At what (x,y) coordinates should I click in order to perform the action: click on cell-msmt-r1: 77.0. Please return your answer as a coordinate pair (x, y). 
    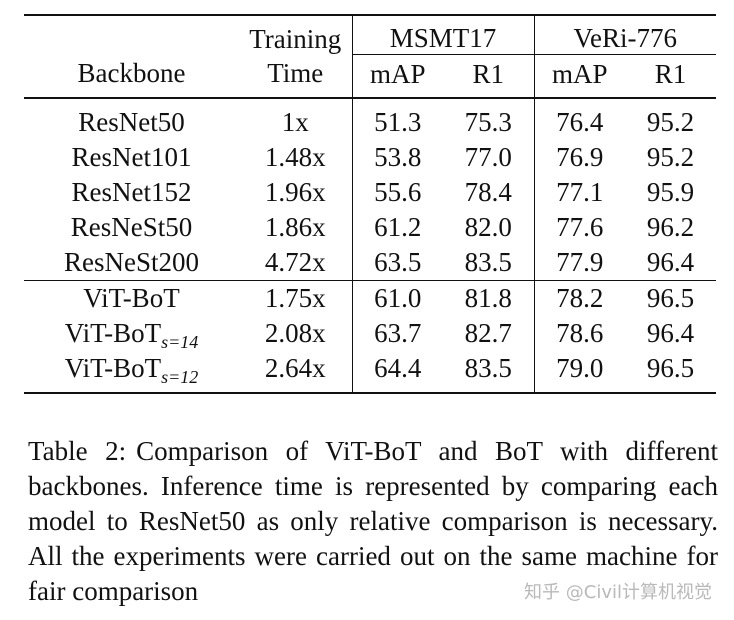
    Looking at the image, I should click on (488, 157).